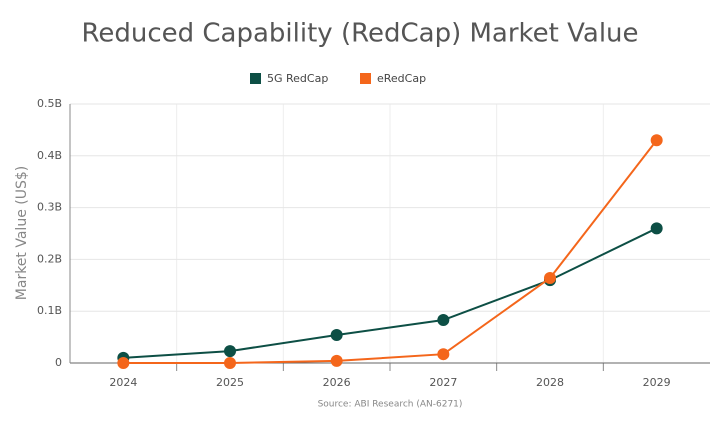 This screenshot has width=720, height=440. What do you see at coordinates (49, 155) in the screenshot?
I see `y-tick-label: 0.4B` at bounding box center [49, 155].